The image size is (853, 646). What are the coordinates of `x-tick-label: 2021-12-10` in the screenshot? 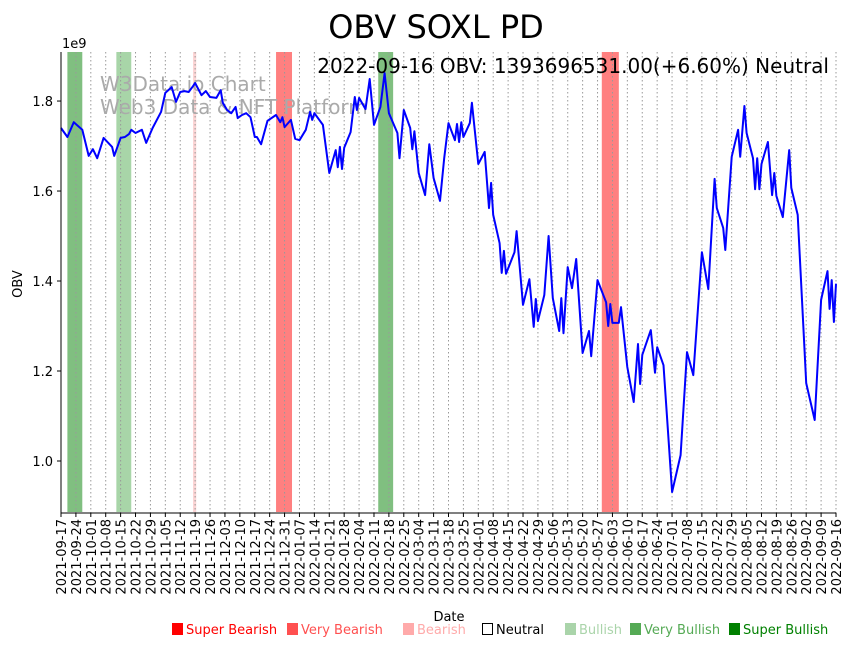 It's located at (241, 557).